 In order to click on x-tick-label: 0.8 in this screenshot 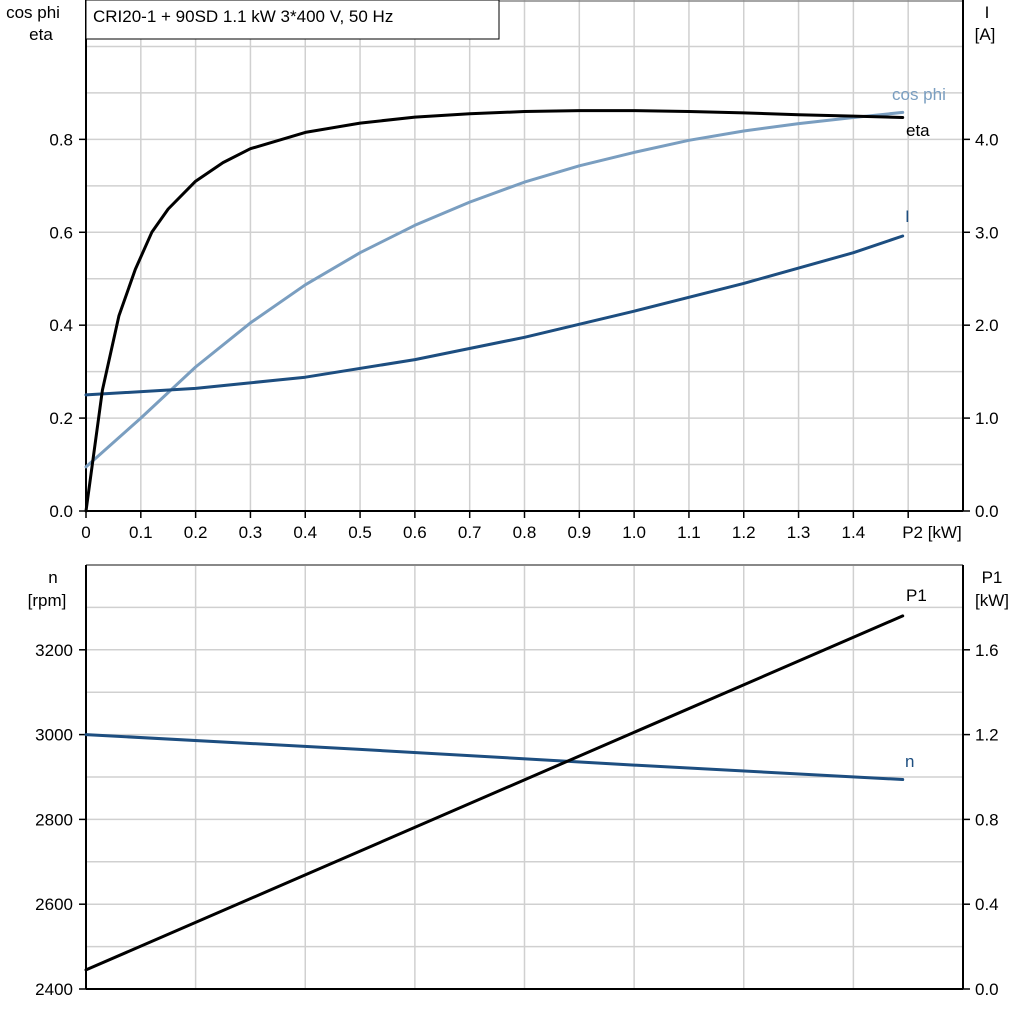, I will do `click(525, 532)`.